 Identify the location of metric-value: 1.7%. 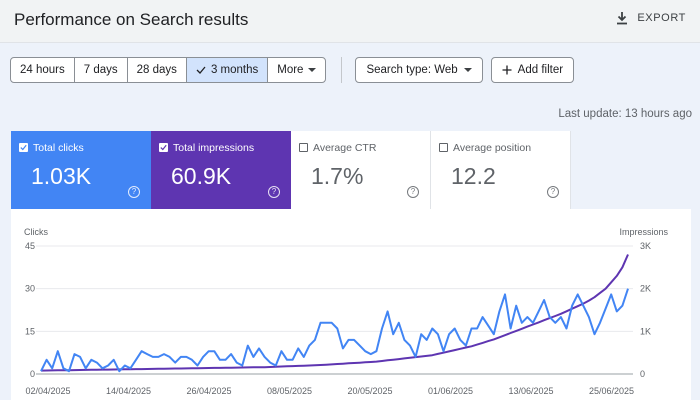
(337, 176).